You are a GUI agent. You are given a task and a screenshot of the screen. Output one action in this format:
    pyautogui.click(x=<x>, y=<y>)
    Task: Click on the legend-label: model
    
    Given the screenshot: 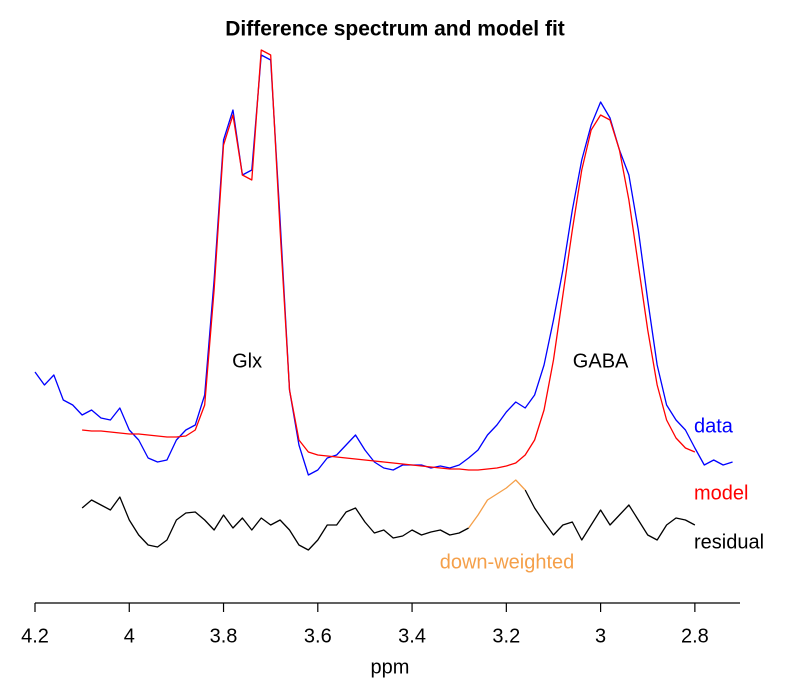 What is the action you would take?
    pyautogui.click(x=721, y=493)
    